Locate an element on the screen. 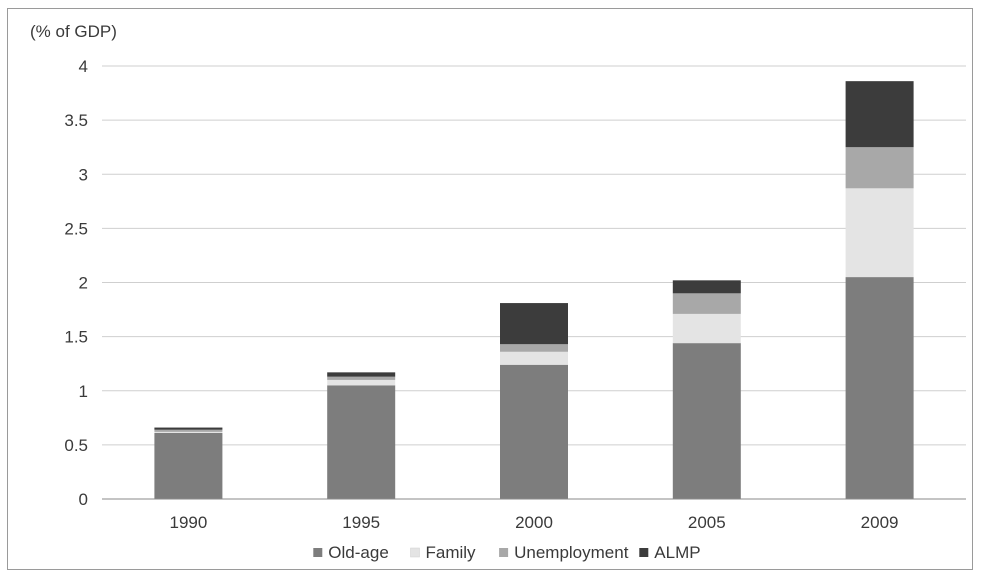 This screenshot has width=982, height=577. x-tick-label: 2009 is located at coordinates (880, 522).